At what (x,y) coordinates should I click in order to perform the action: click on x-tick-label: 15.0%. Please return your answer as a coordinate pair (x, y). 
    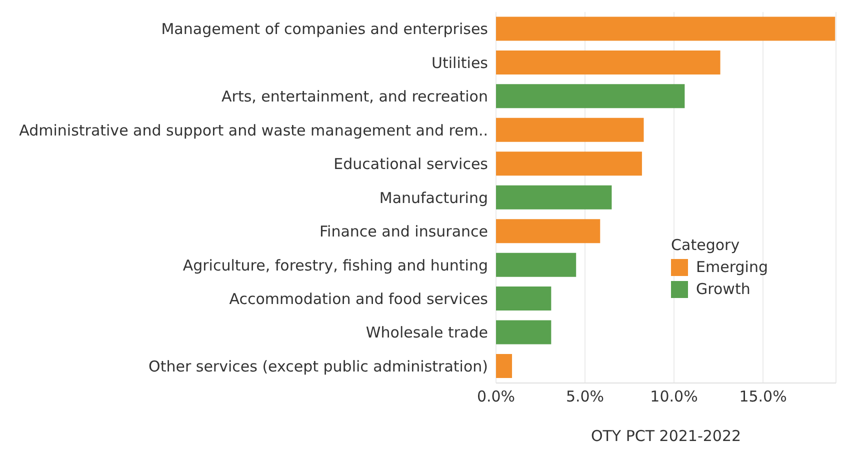
    Looking at the image, I should click on (763, 397).